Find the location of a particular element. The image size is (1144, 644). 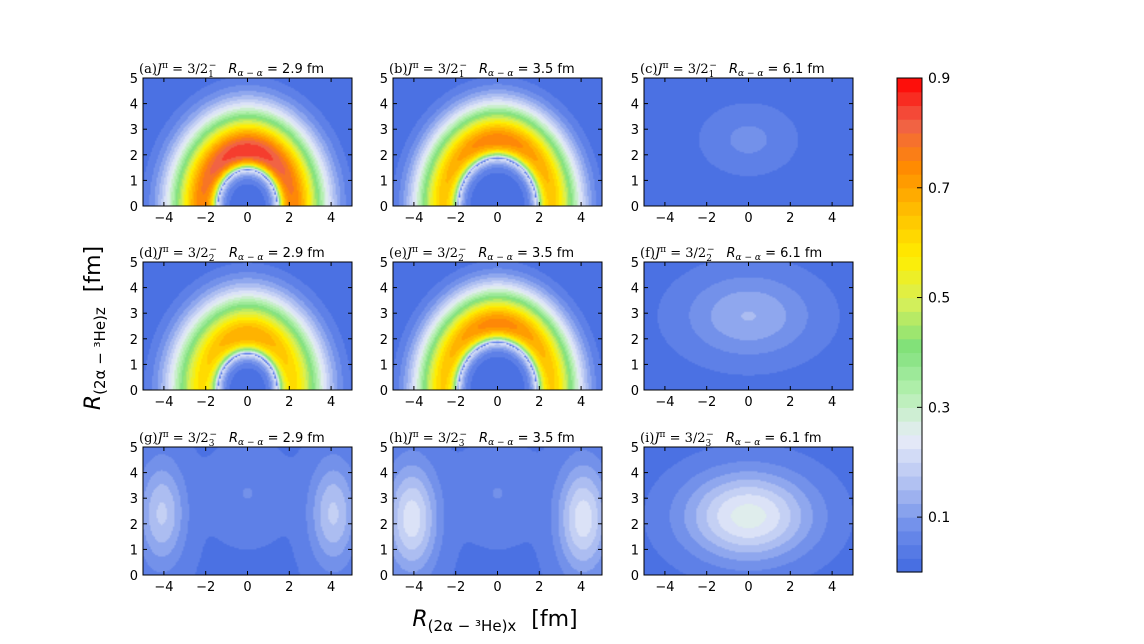

heatmap-a is located at coordinates (247, 142).